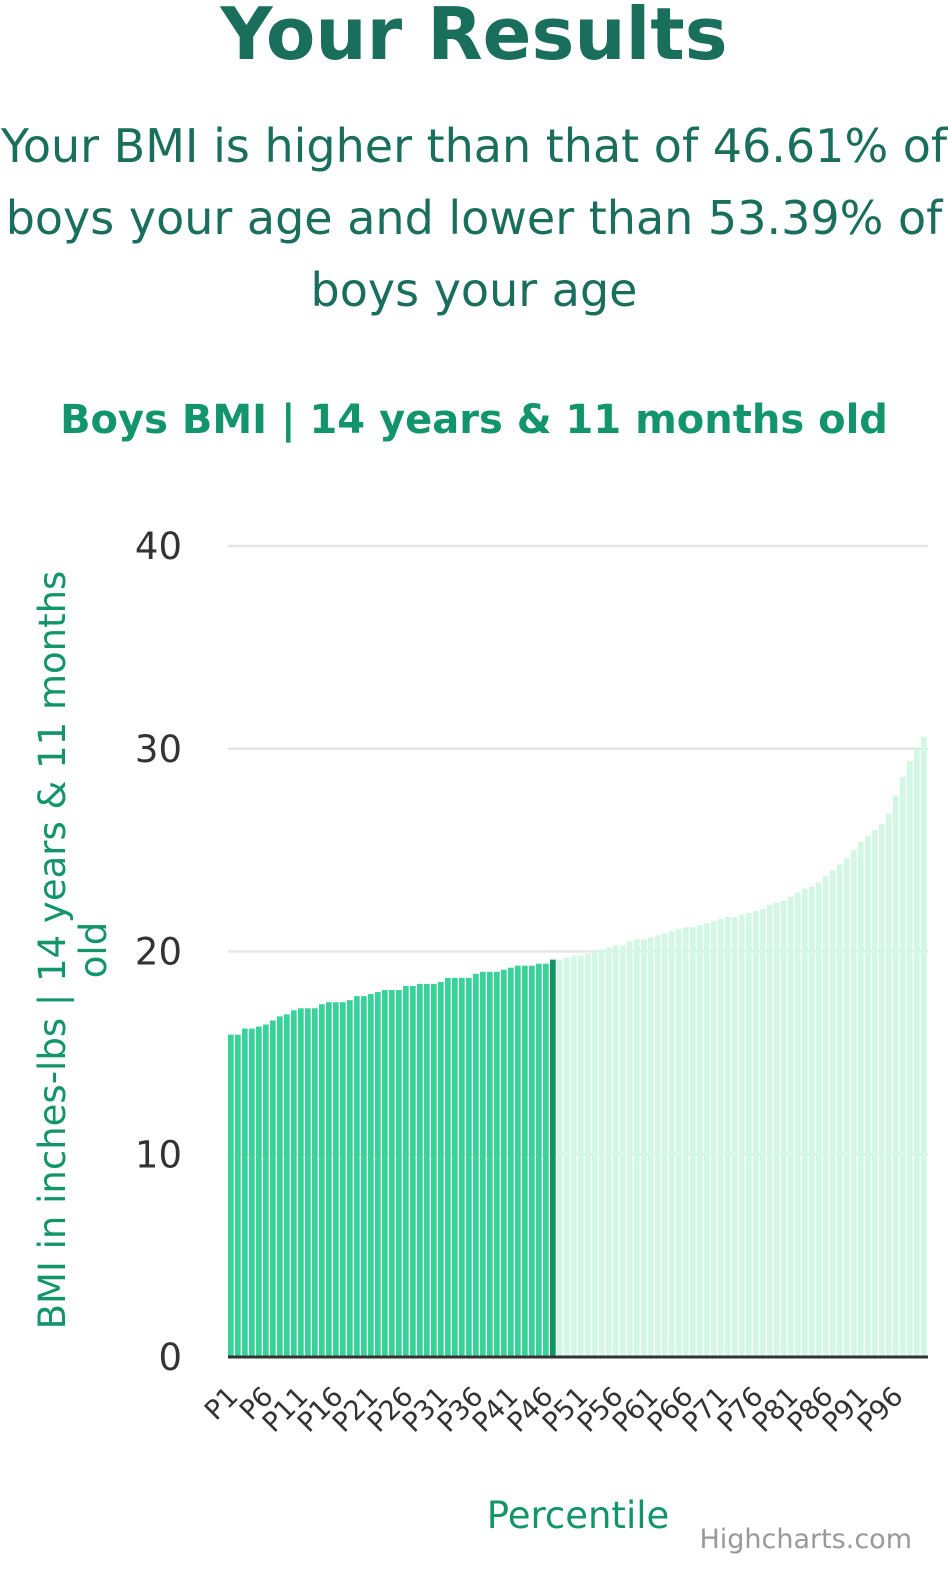 Image resolution: width=948 pixels, height=1572 pixels. I want to click on bar-p35, so click(469, 1167).